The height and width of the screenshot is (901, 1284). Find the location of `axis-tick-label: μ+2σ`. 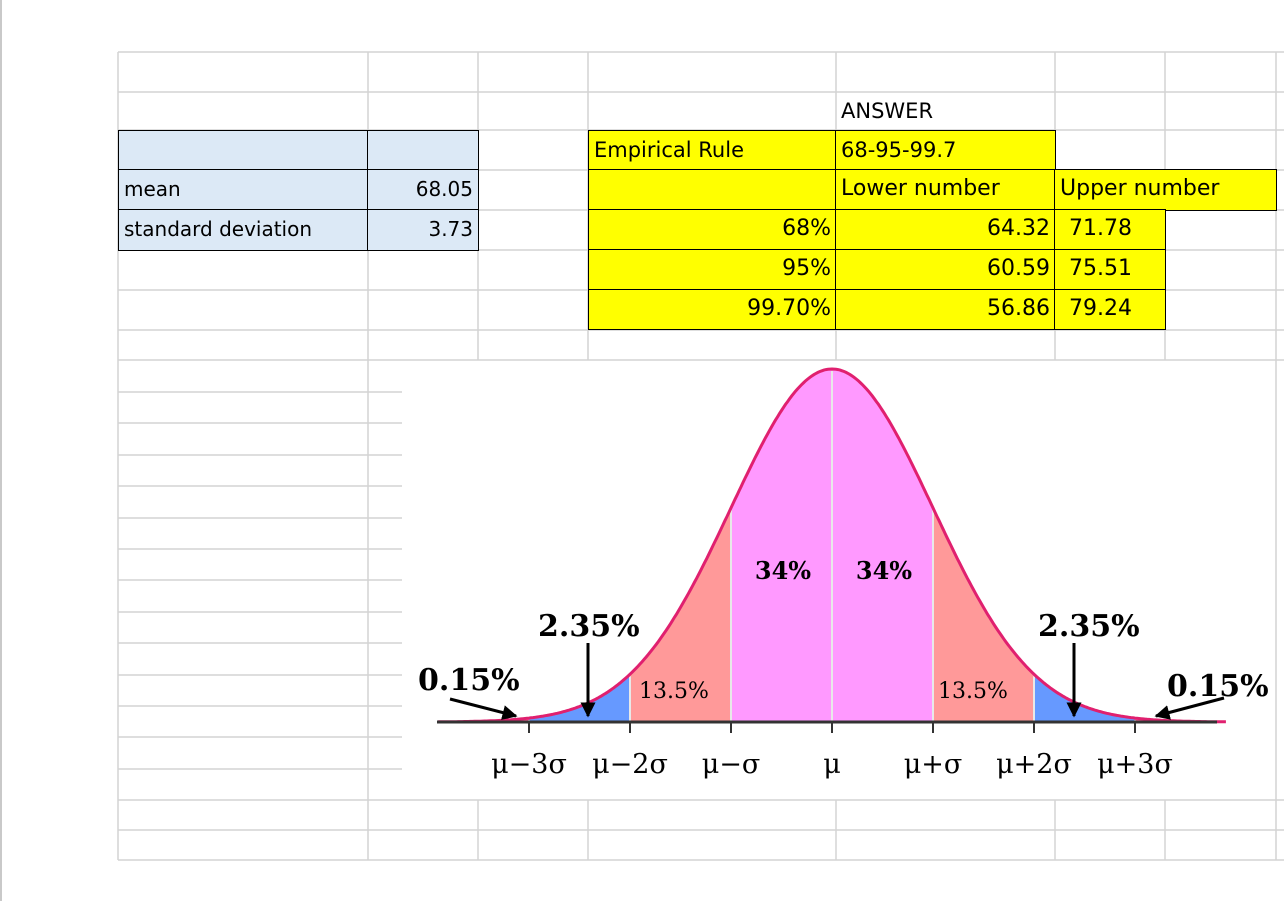

axis-tick-label: μ+2σ is located at coordinates (1034, 764).